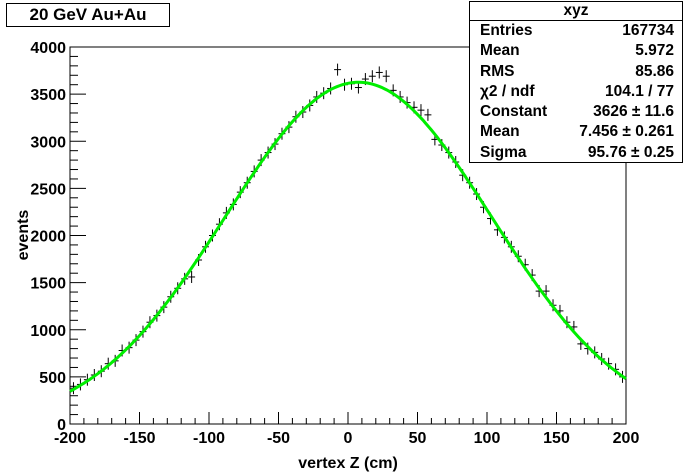  Describe the element at coordinates (556, 438) in the screenshot. I see `x-tick-label: 150` at that location.